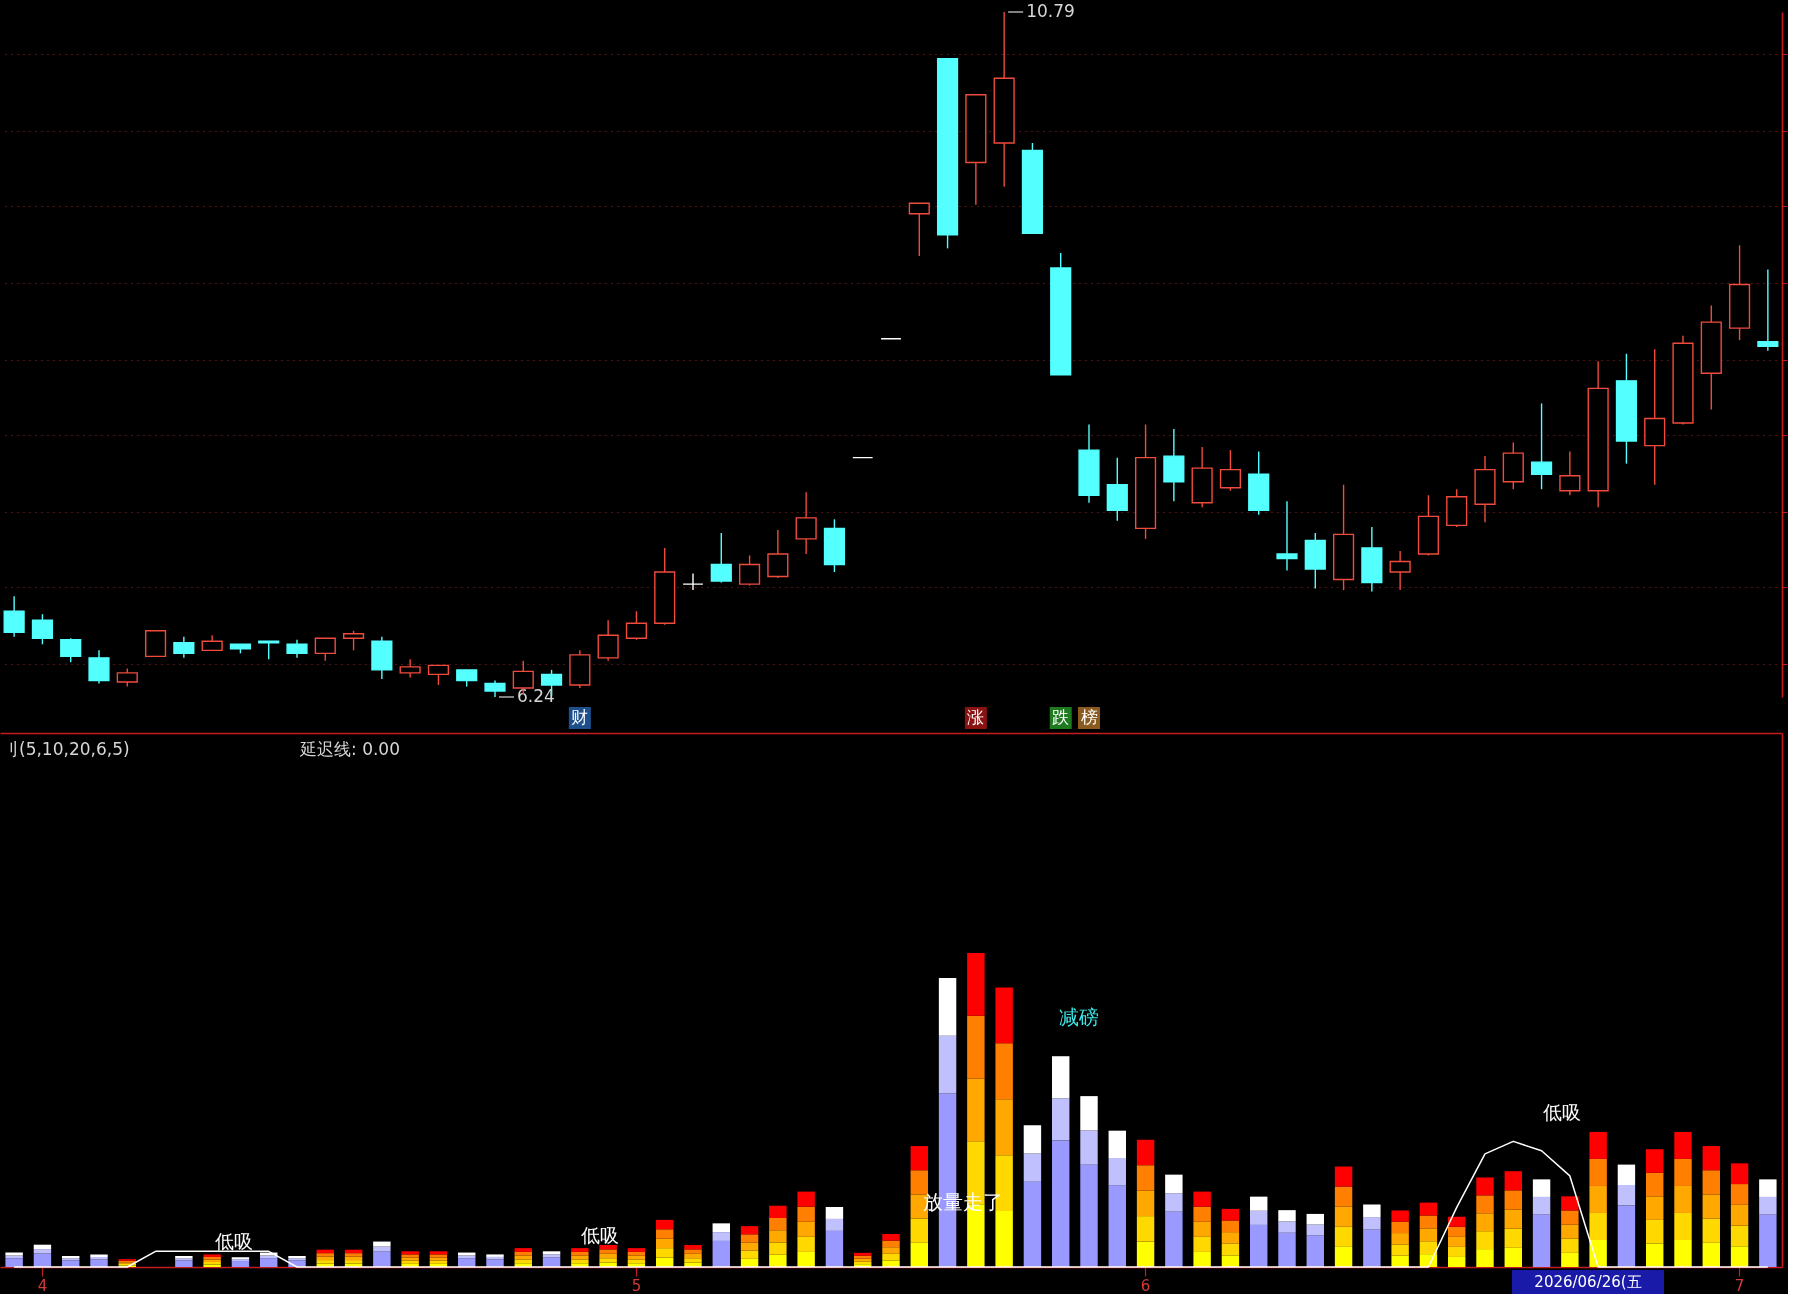  What do you see at coordinates (580, 717) in the screenshot?
I see `text: 财` at bounding box center [580, 717].